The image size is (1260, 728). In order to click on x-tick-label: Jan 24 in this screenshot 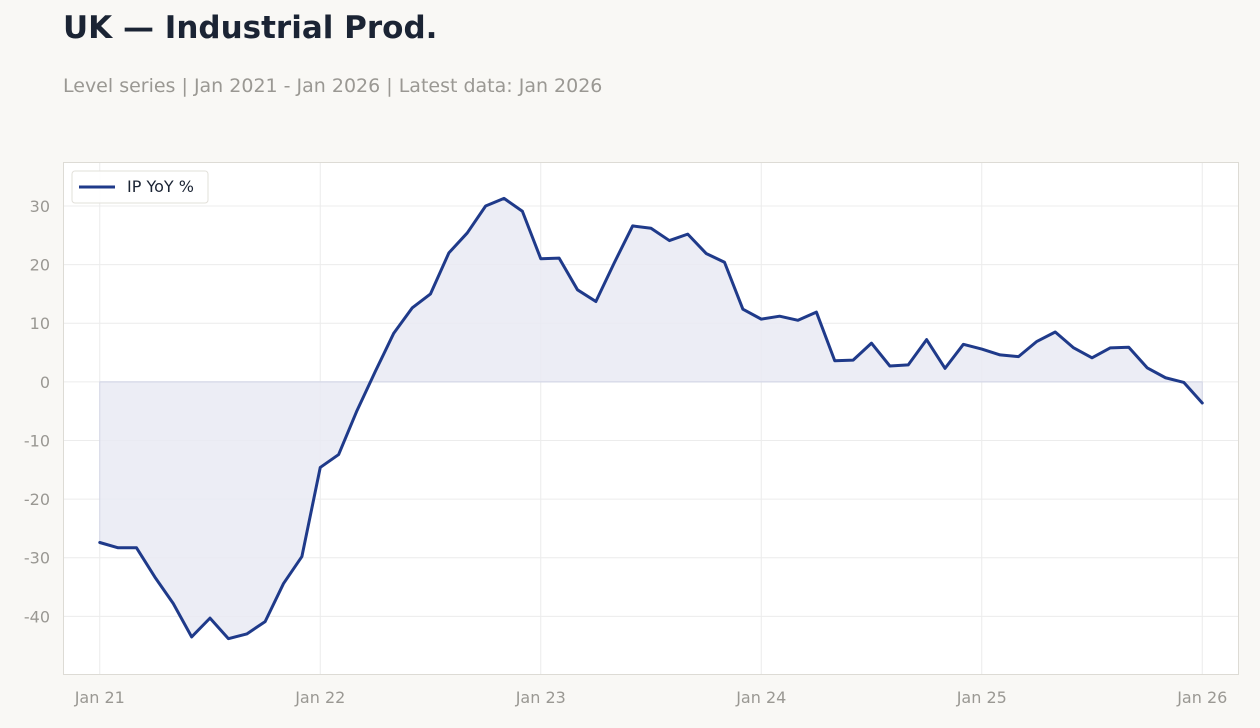, I will do `click(760, 697)`.